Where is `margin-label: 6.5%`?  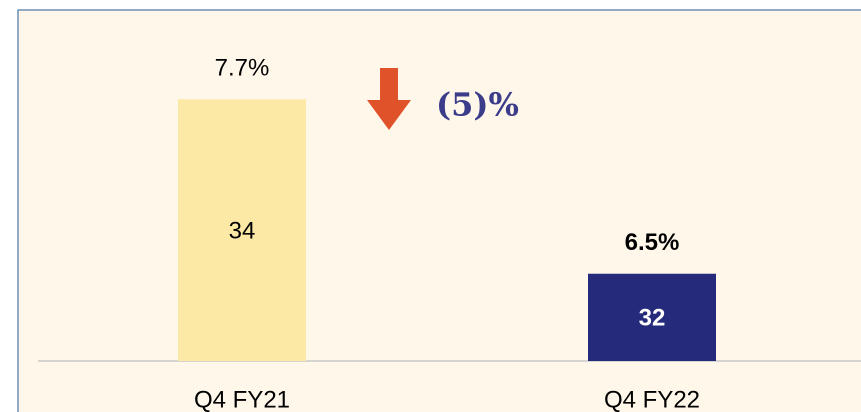
margin-label: 6.5% is located at coordinates (652, 242).